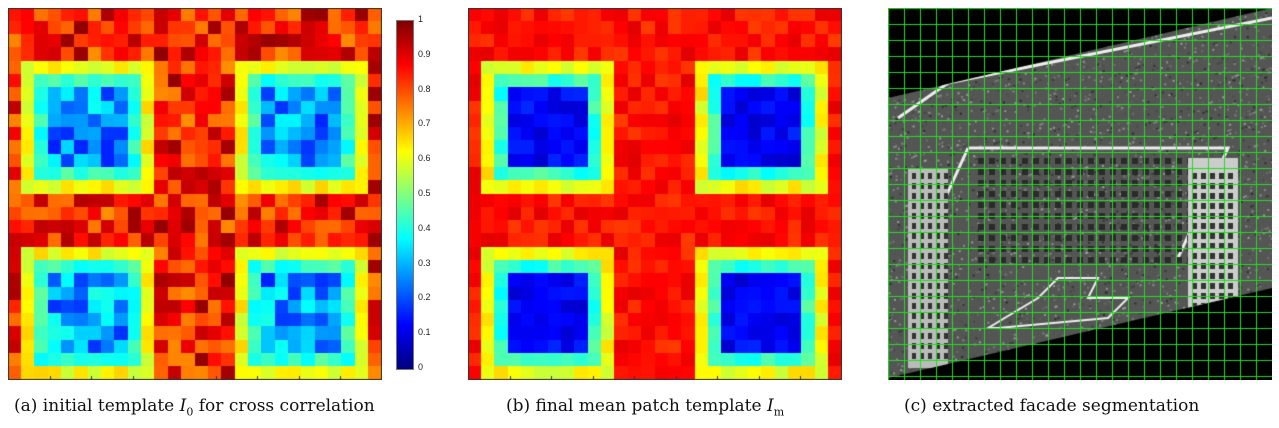  What do you see at coordinates (424, 193) in the screenshot?
I see `colorbar-tick-label: 0.5` at bounding box center [424, 193].